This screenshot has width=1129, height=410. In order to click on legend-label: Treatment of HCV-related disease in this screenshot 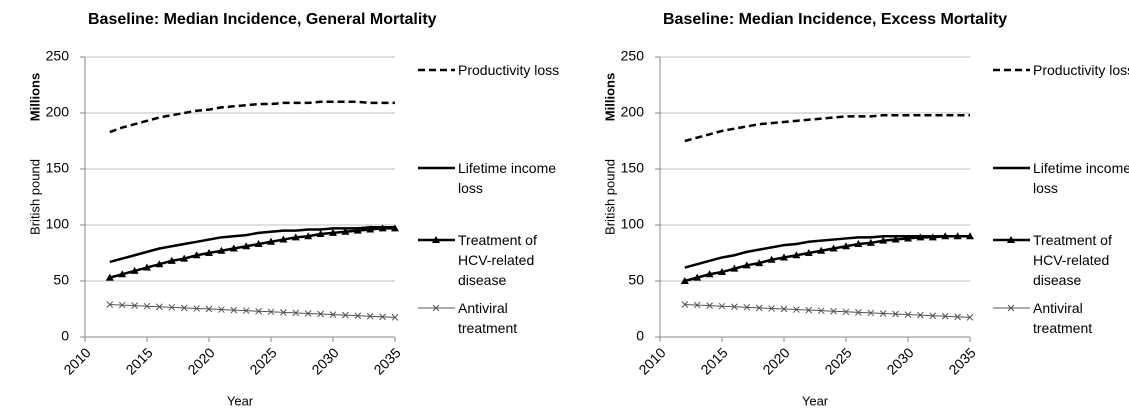, I will do `click(497, 260)`.